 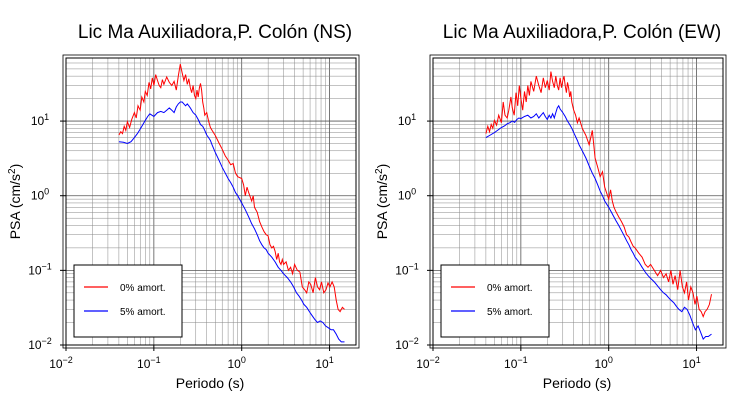 I want to click on chart-title: Lic Ma Auxiliadora,P. Colón (NS), so click(x=215, y=32).